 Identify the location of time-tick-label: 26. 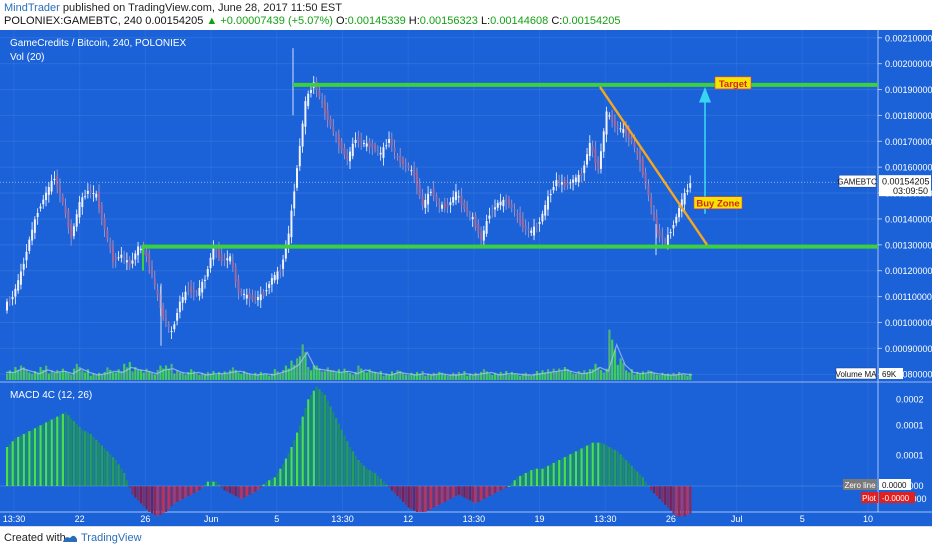
(145, 519).